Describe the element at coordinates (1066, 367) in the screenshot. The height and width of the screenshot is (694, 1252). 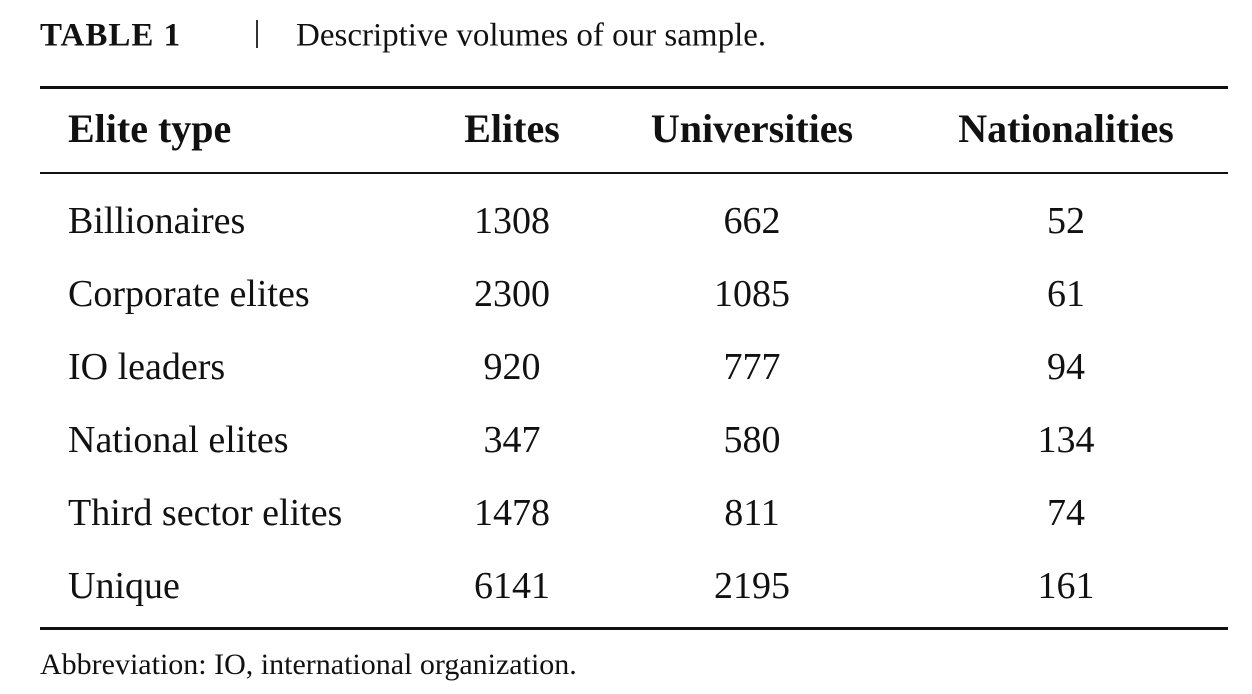
I see `table-cell: 94` at that location.